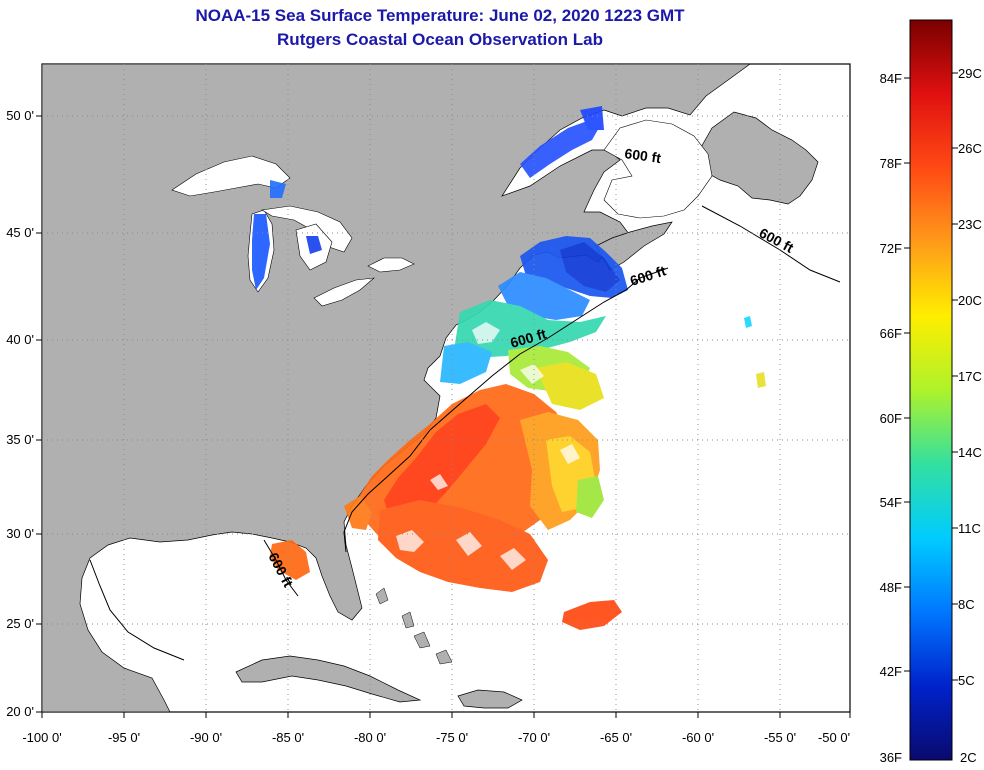  Describe the element at coordinates (414, 626) in the screenshot. I see `bahamas` at that location.